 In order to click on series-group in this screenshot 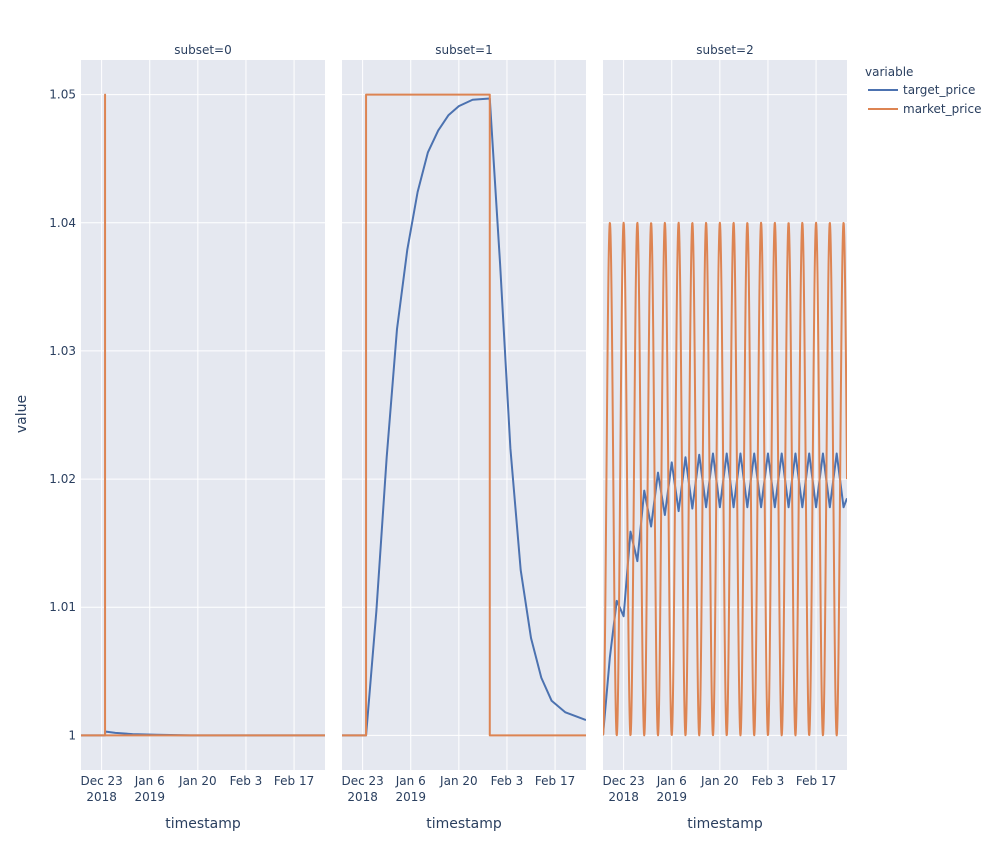, I will do `click(725, 479)`.